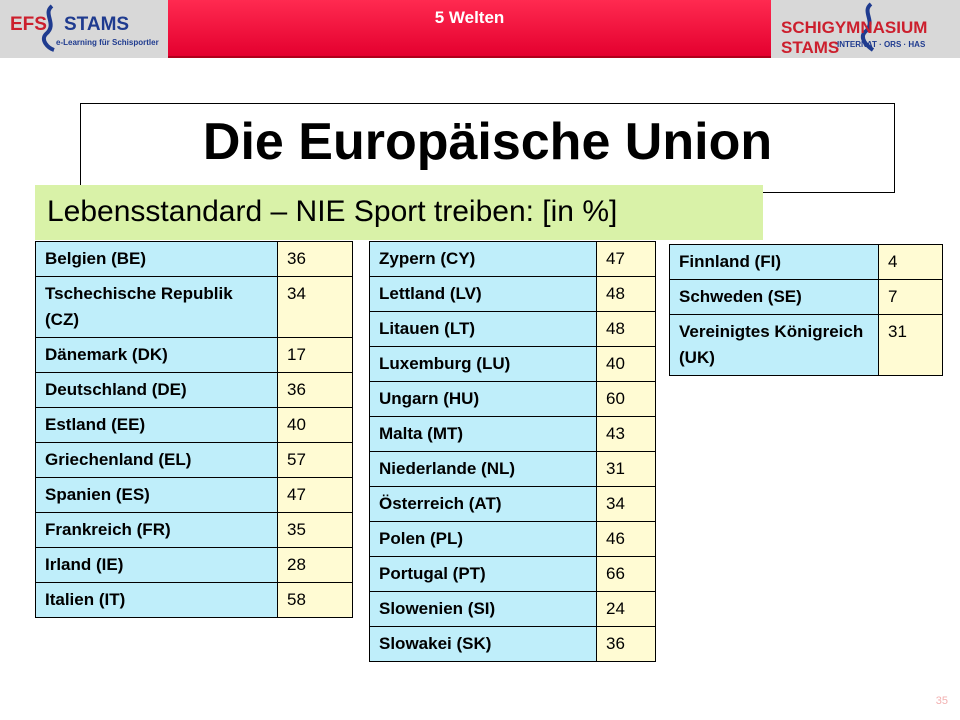  I want to click on logo-tagline: e-Learning für Schisportler, so click(107, 42).